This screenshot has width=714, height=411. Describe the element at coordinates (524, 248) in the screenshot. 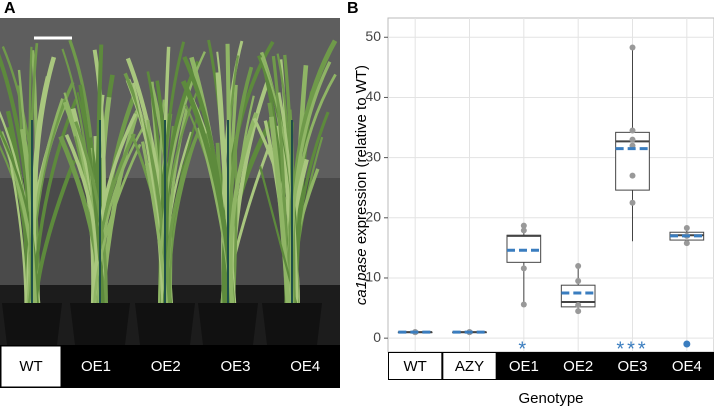

I see `box` at that location.